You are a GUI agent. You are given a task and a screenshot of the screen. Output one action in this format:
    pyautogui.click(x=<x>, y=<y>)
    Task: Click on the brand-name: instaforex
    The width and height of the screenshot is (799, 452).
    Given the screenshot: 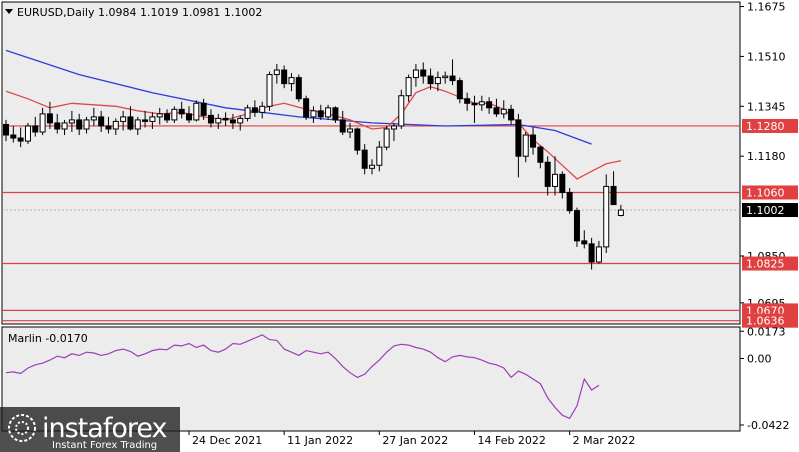 What is the action you would take?
    pyautogui.click(x=104, y=428)
    